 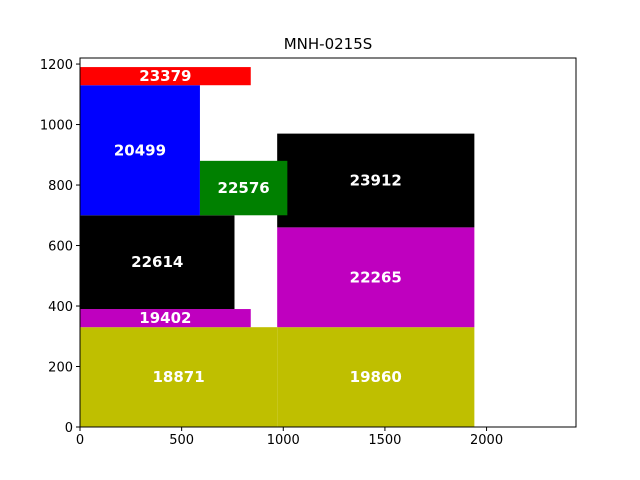 I want to click on x-tick-label: 0, so click(x=80, y=440).